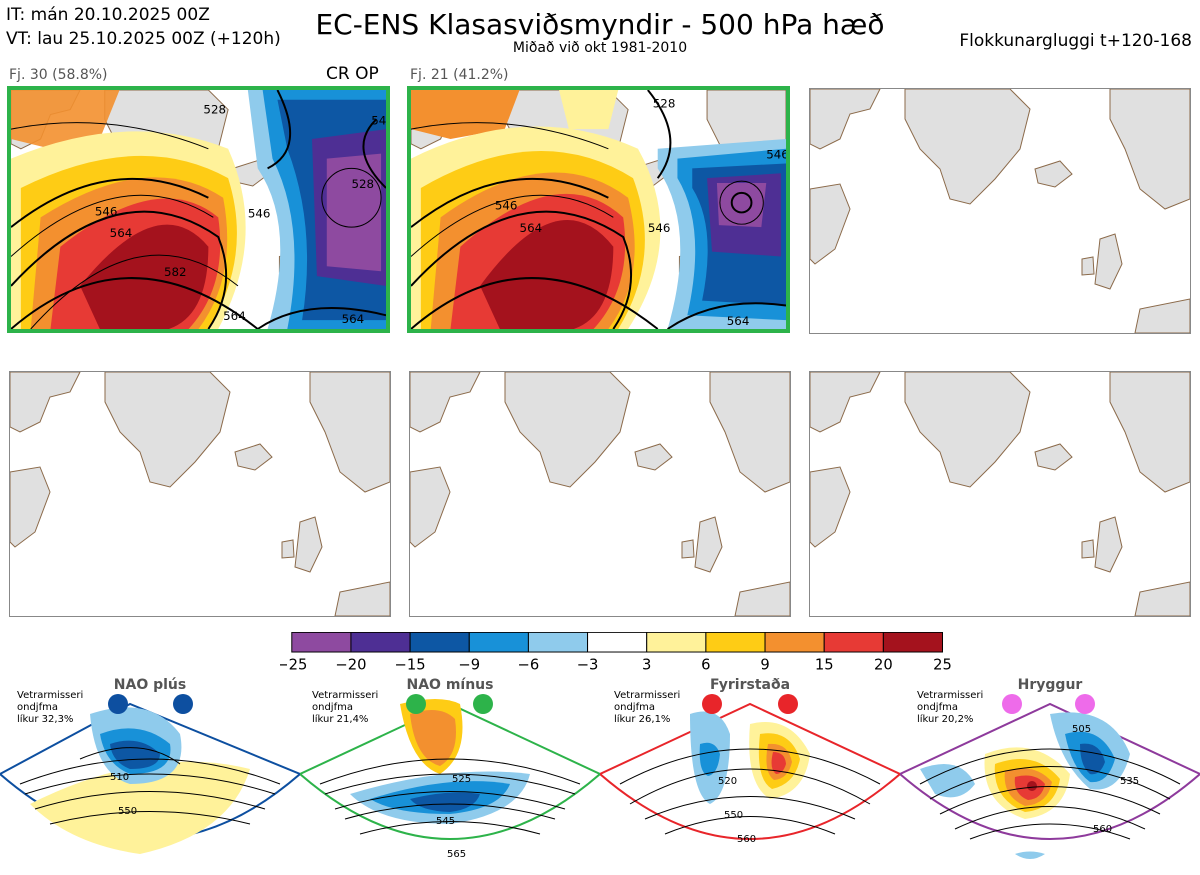 The height and width of the screenshot is (875, 1200). Describe the element at coordinates (600, 24) in the screenshot. I see `page-title: EC-ENS Klasasviðsmyndir - 500 hPa hæð` at that location.